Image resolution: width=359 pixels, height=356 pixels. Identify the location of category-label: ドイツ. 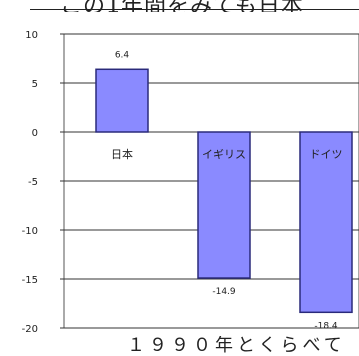
(326, 154).